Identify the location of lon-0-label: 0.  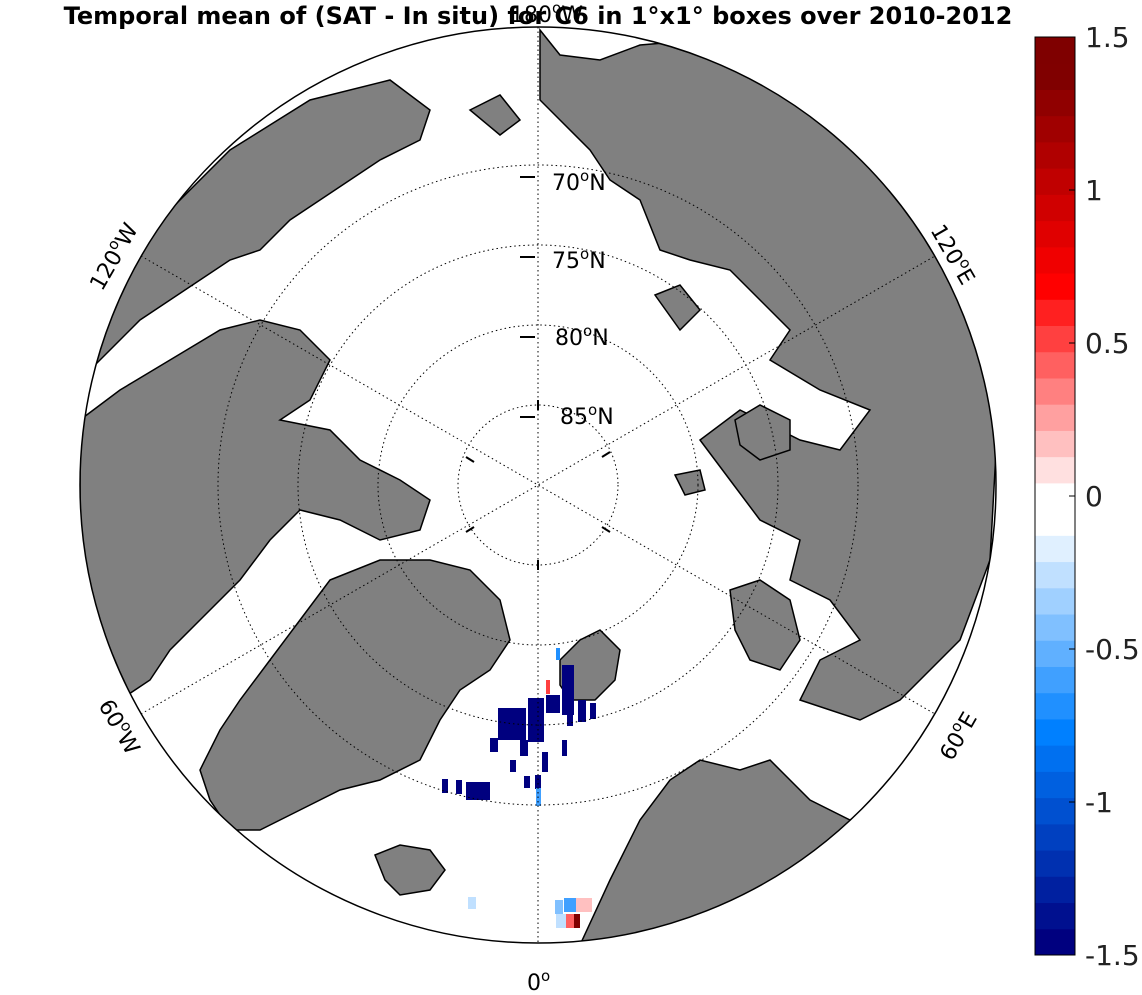
(534, 983).